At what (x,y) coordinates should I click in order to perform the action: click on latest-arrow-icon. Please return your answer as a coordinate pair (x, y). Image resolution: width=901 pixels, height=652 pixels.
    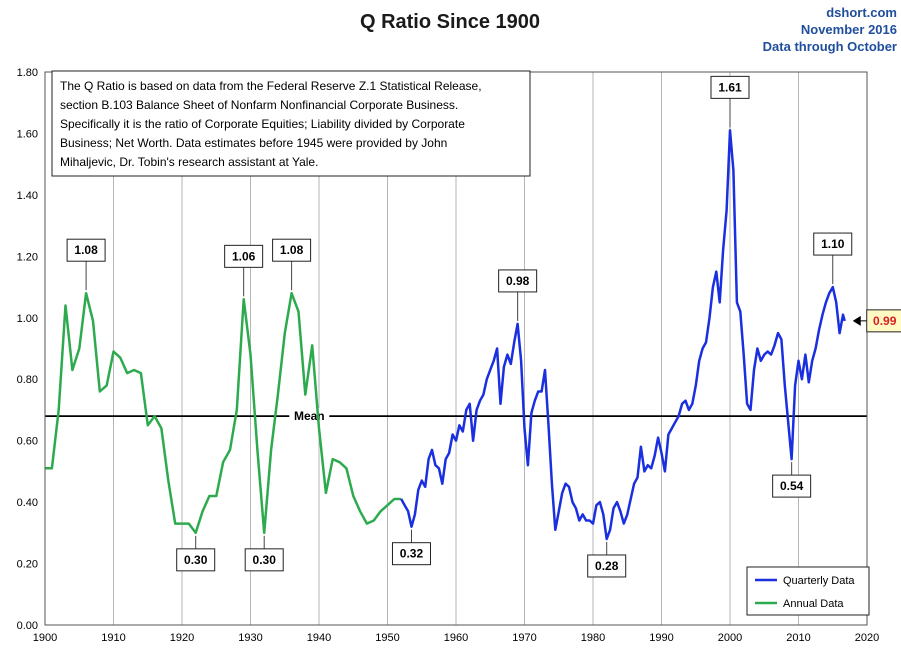
    Looking at the image, I should click on (856, 320).